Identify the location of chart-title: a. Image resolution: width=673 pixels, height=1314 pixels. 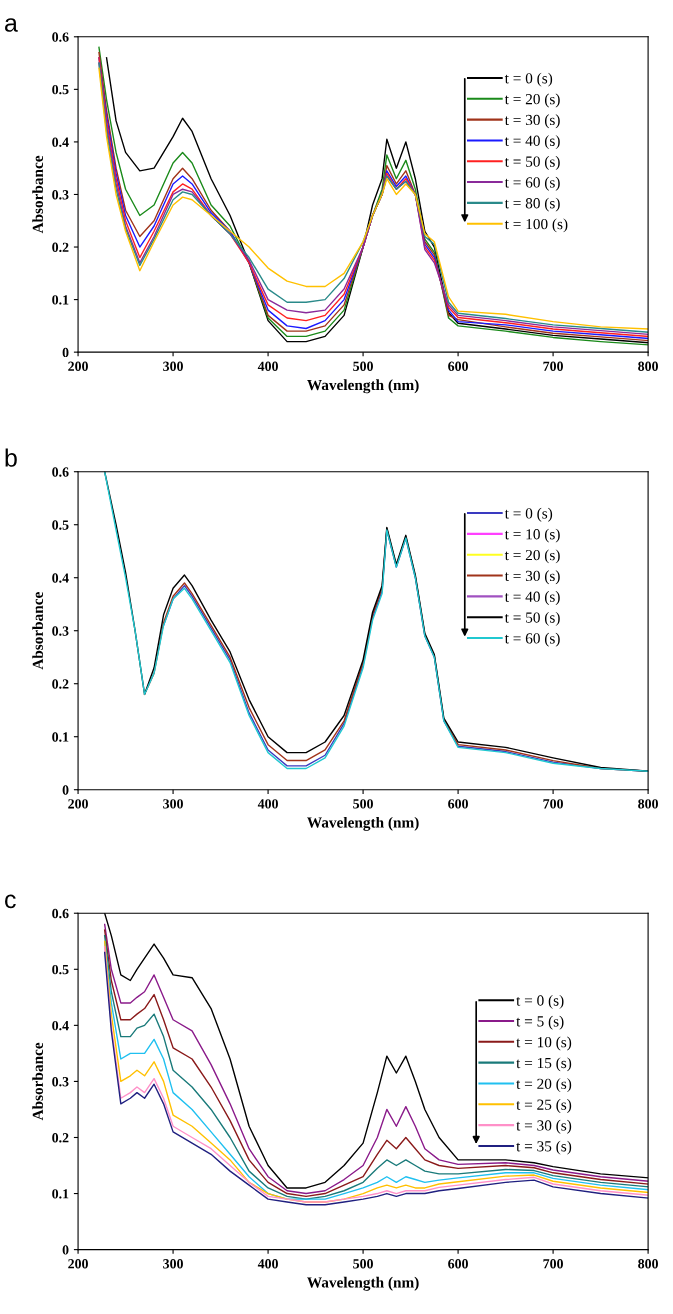
(11, 25).